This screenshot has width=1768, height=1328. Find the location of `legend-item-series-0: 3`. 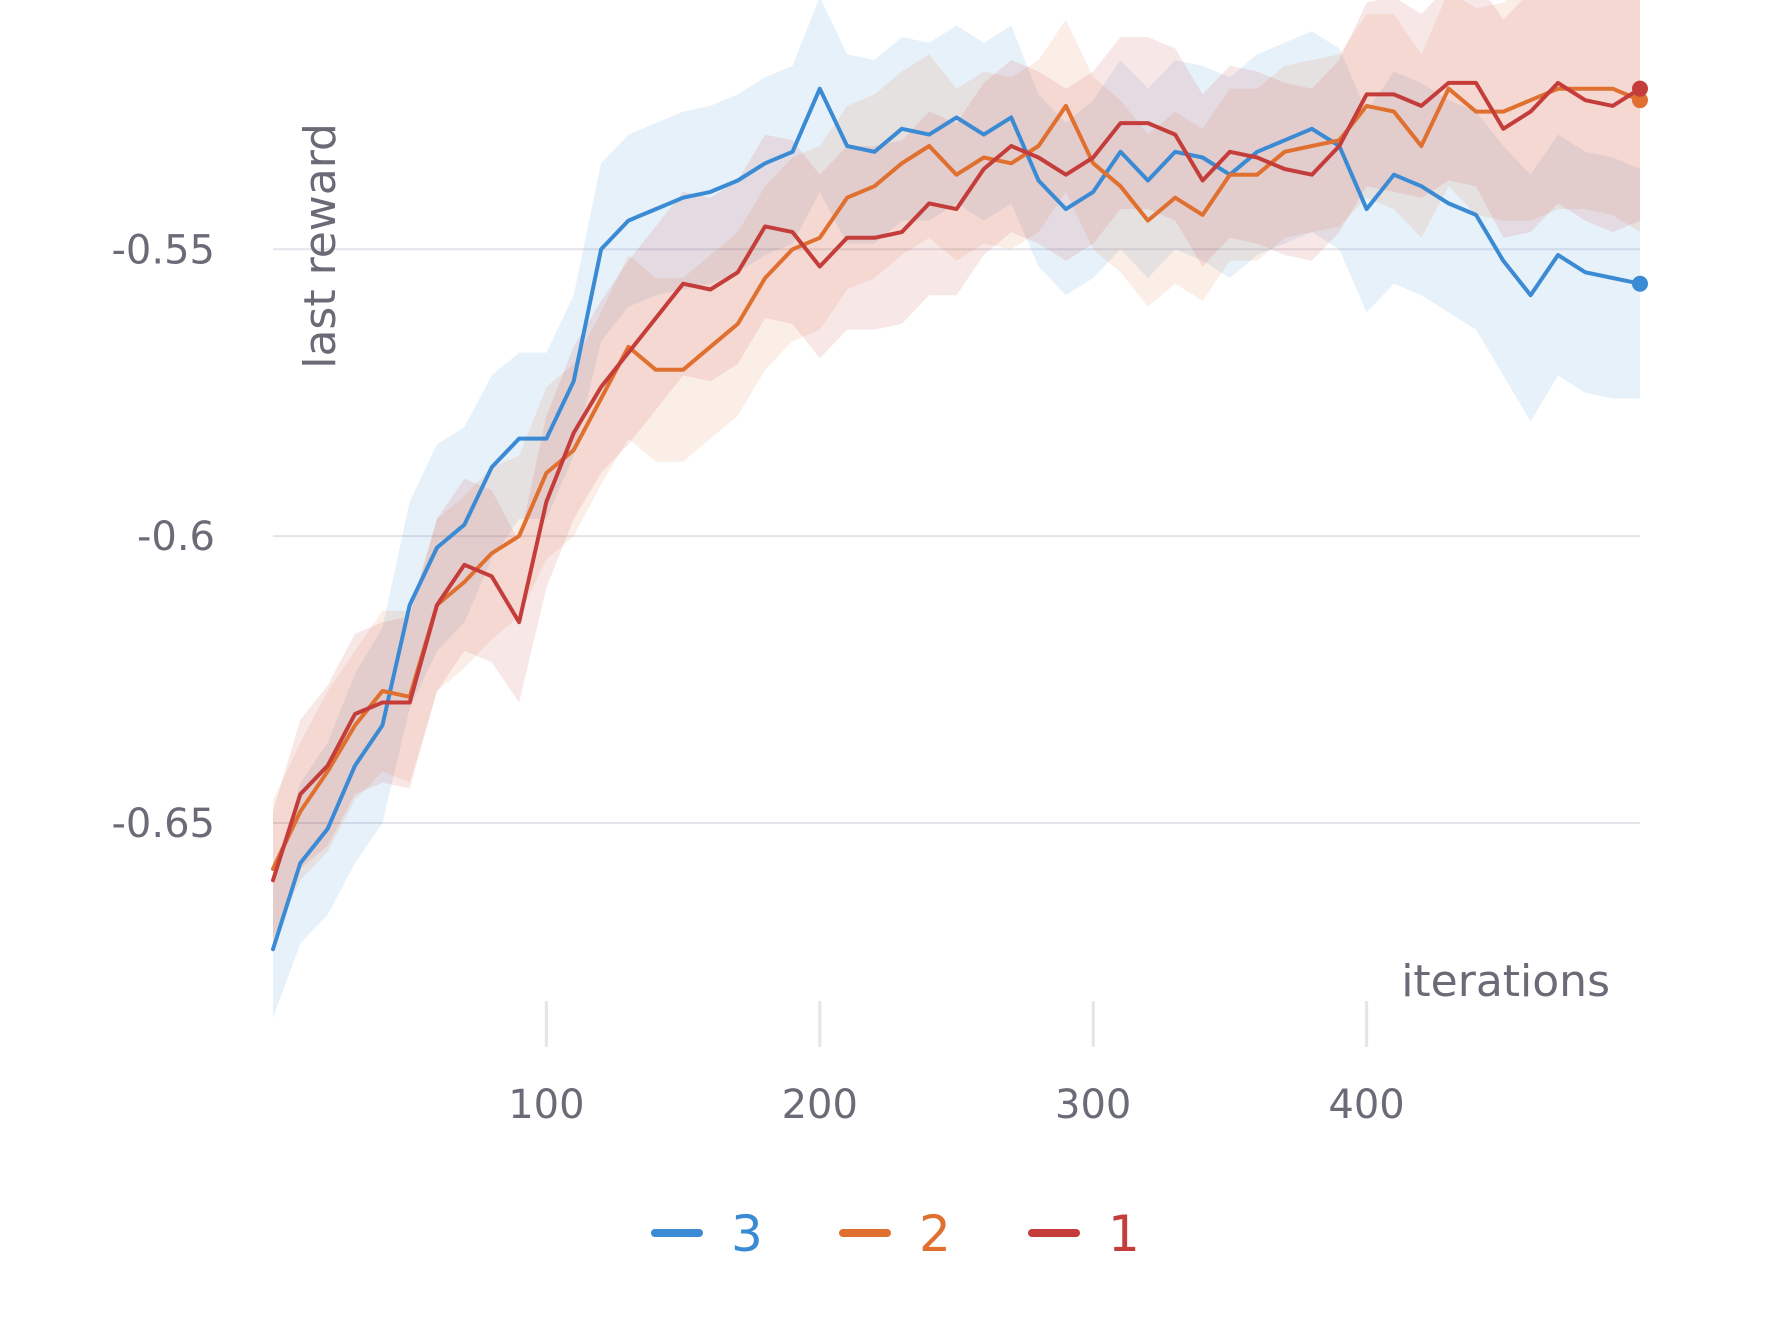

legend-item-series-0: 3 is located at coordinates (707, 1234).